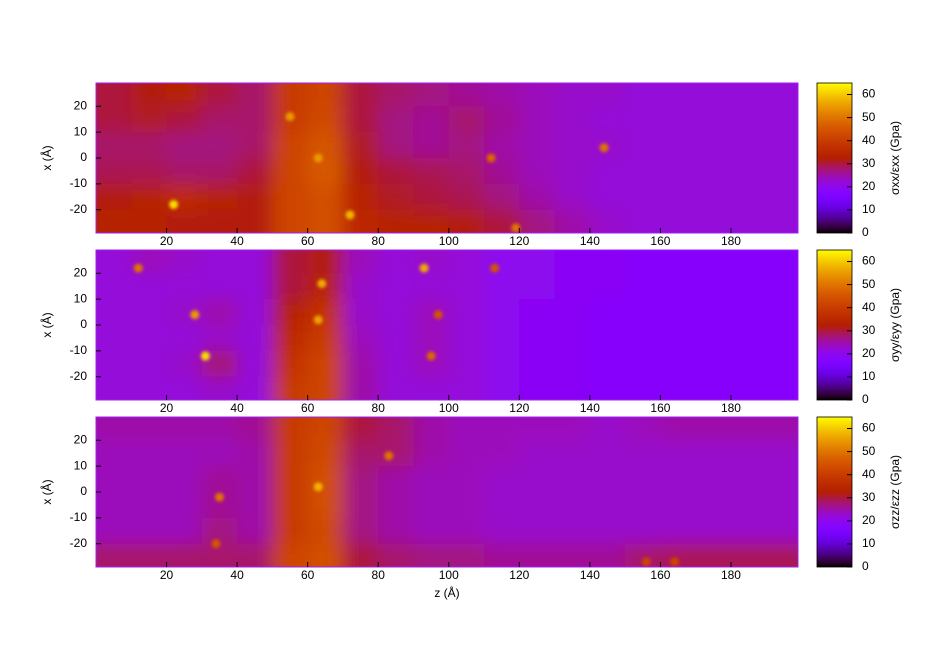 The height and width of the screenshot is (664, 940). What do you see at coordinates (869, 117) in the screenshot?
I see `colorbar-tick-label: 50` at bounding box center [869, 117].